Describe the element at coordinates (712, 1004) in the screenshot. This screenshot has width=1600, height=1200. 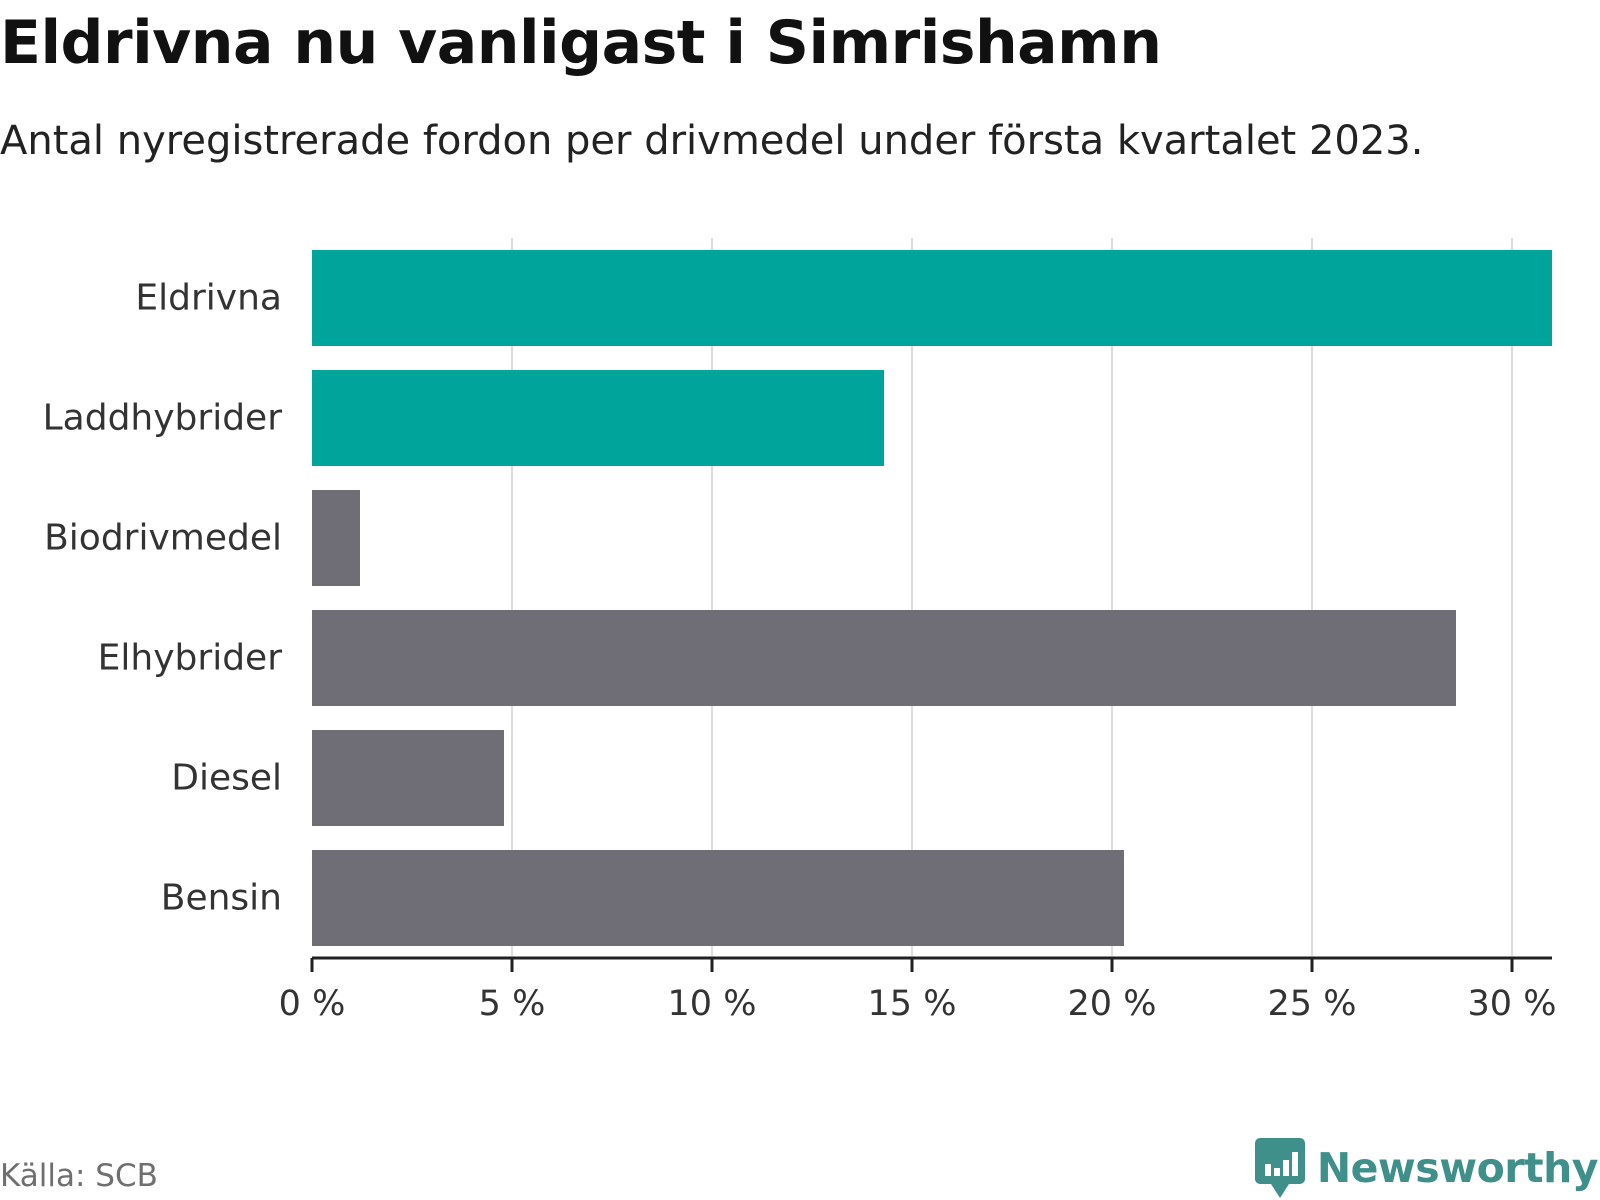
I see `x-tick-label: 10 %` at that location.